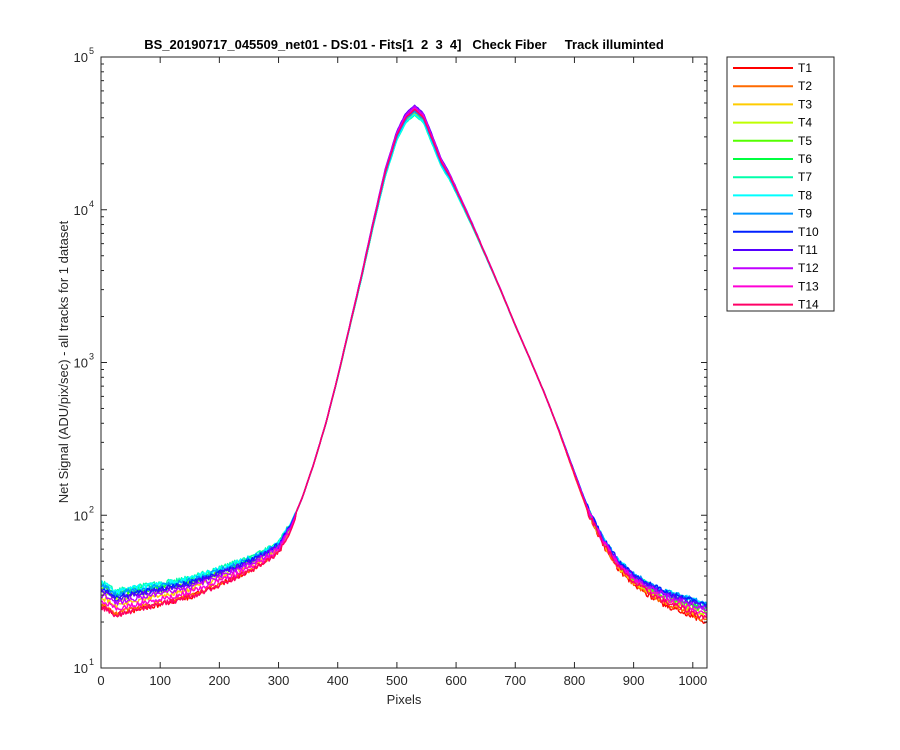  I want to click on legend-label-t6: T6, so click(805, 159).